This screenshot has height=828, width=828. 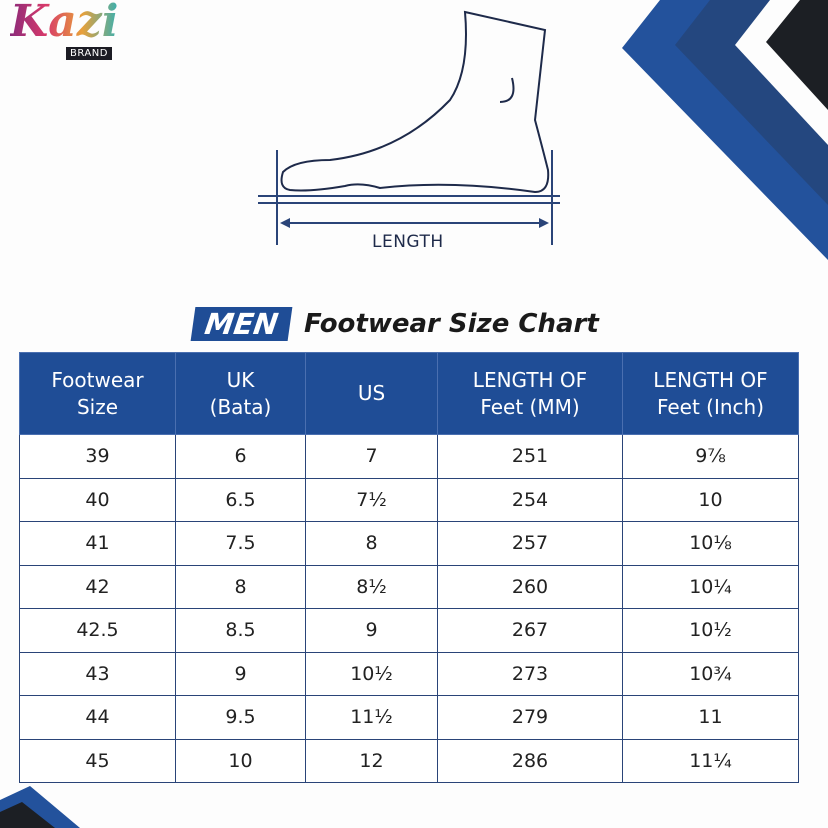 I want to click on foot-length-diagram, so click(x=409, y=127).